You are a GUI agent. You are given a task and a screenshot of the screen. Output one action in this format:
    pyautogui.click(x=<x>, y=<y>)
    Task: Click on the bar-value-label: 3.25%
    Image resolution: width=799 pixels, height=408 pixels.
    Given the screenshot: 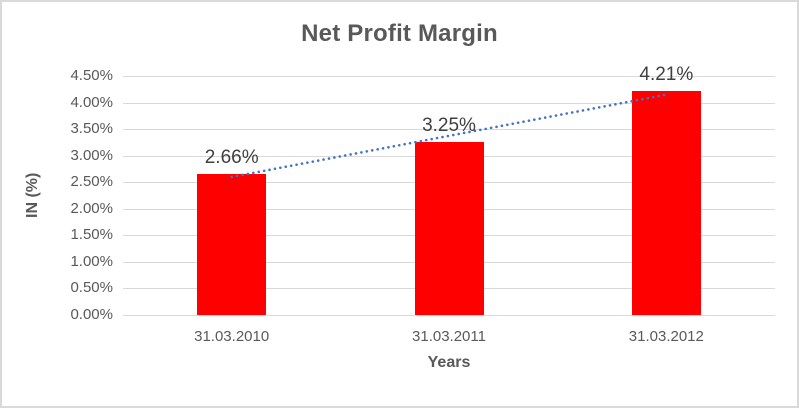 What is the action you would take?
    pyautogui.click(x=449, y=126)
    